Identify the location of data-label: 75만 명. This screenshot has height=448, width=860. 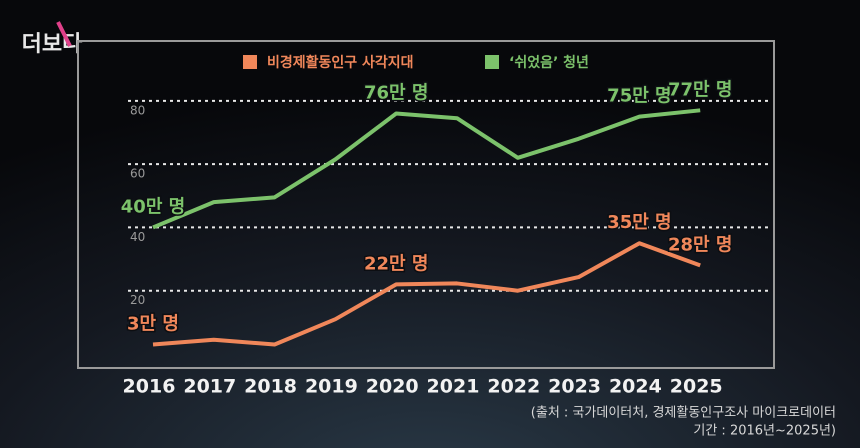
(639, 96).